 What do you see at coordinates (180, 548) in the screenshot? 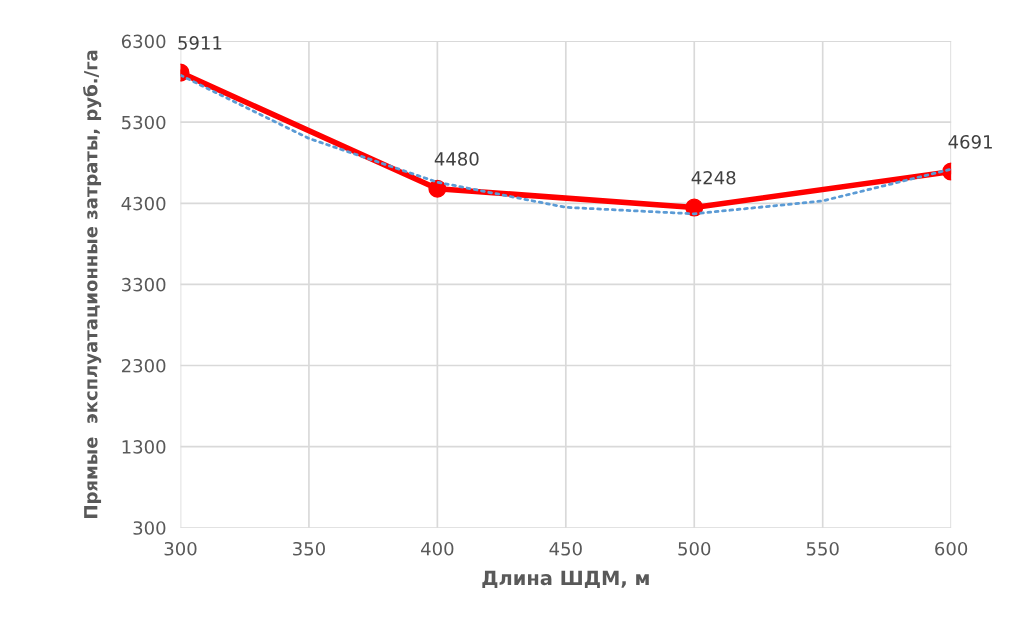
I see `x-tick-label: 300` at bounding box center [180, 548].